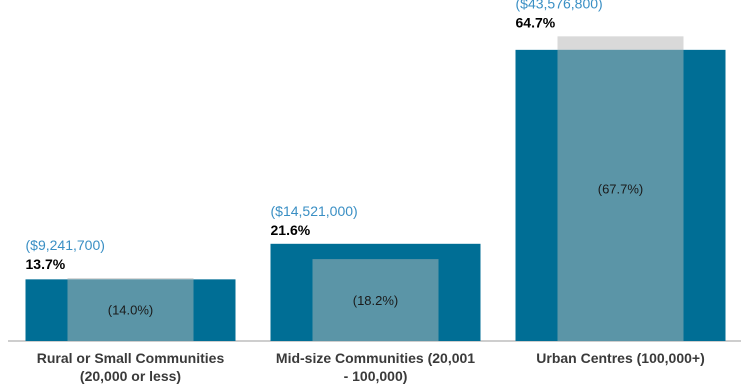  What do you see at coordinates (291, 230) in the screenshot?
I see `percent-label-2: 21.6%` at bounding box center [291, 230].